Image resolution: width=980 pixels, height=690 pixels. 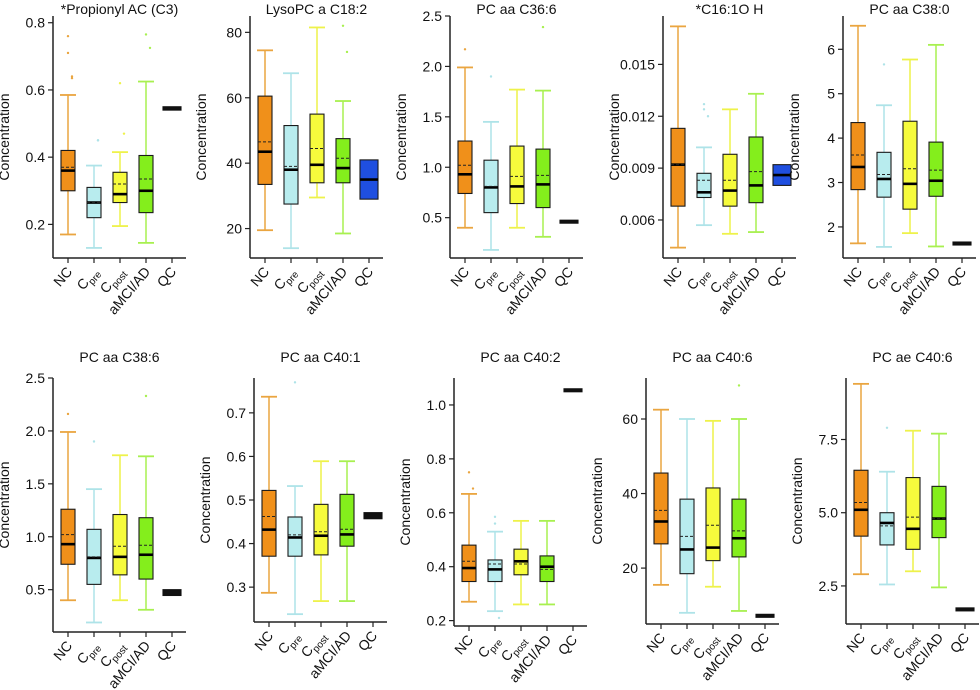 What do you see at coordinates (36, 378) in the screenshot?
I see `y-tick-label: 2.5` at bounding box center [36, 378].